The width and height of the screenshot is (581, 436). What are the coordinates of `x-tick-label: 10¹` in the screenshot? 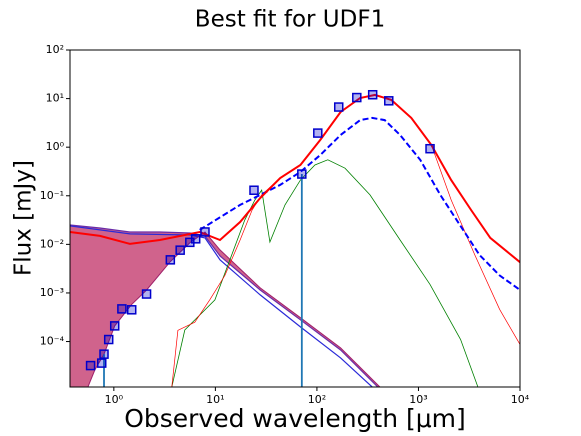 It's located at (215, 399).